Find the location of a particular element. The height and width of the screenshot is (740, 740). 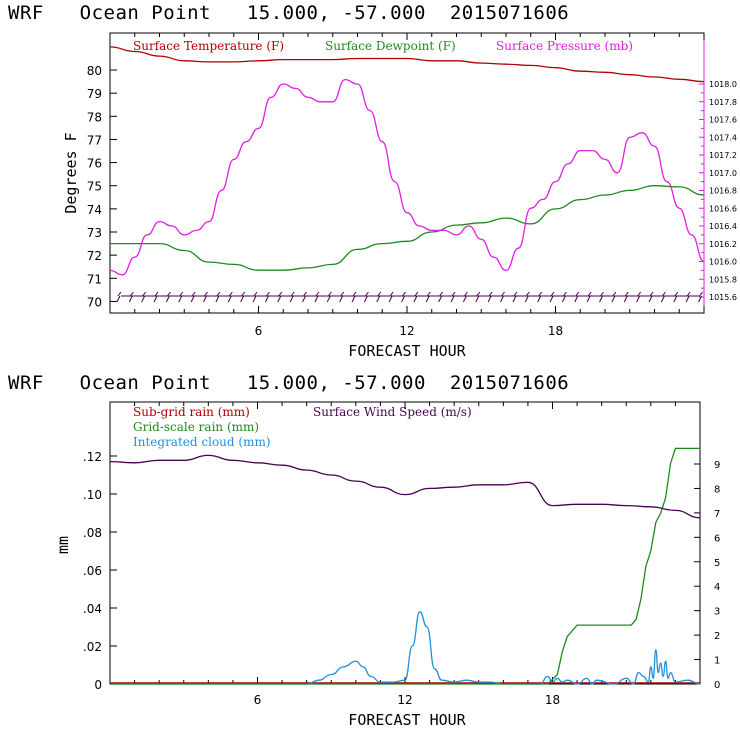

y-tick-label: 78 is located at coordinates (94, 117).